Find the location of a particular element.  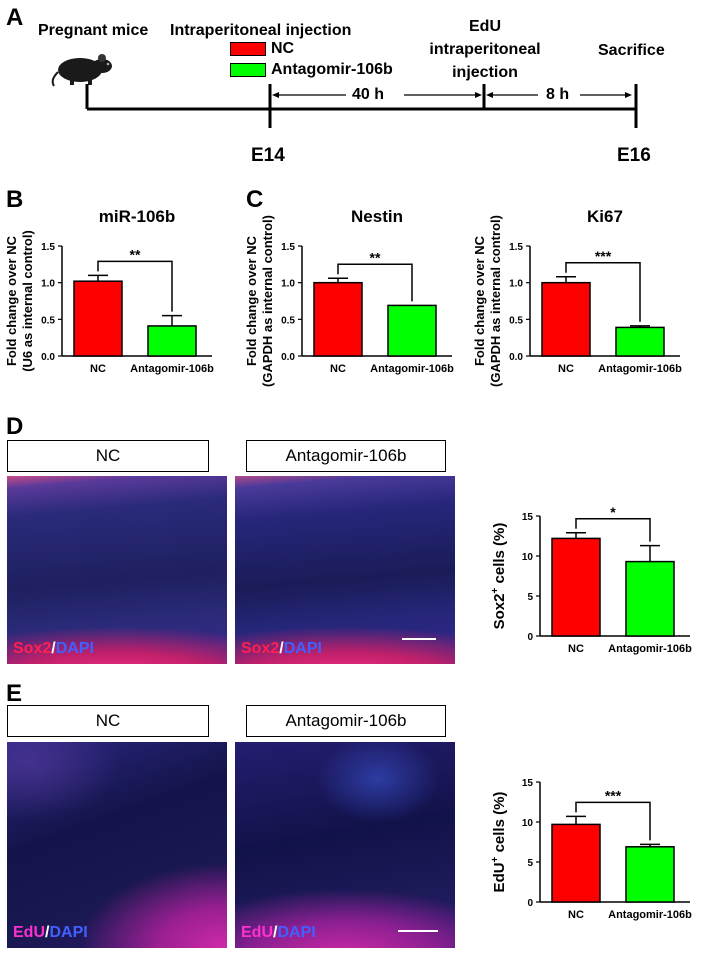

ki67-sig-bracket is located at coordinates (603, 292).